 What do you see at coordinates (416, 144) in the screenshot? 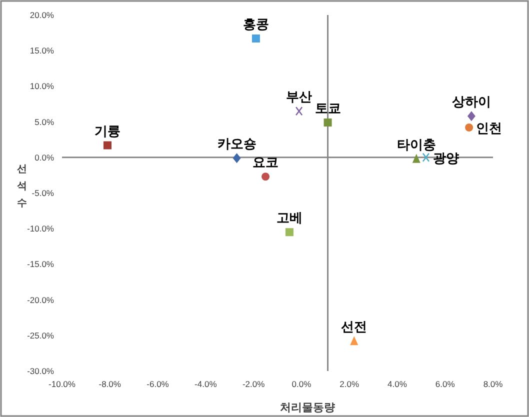
I see `series-label: 타이충` at bounding box center [416, 144].